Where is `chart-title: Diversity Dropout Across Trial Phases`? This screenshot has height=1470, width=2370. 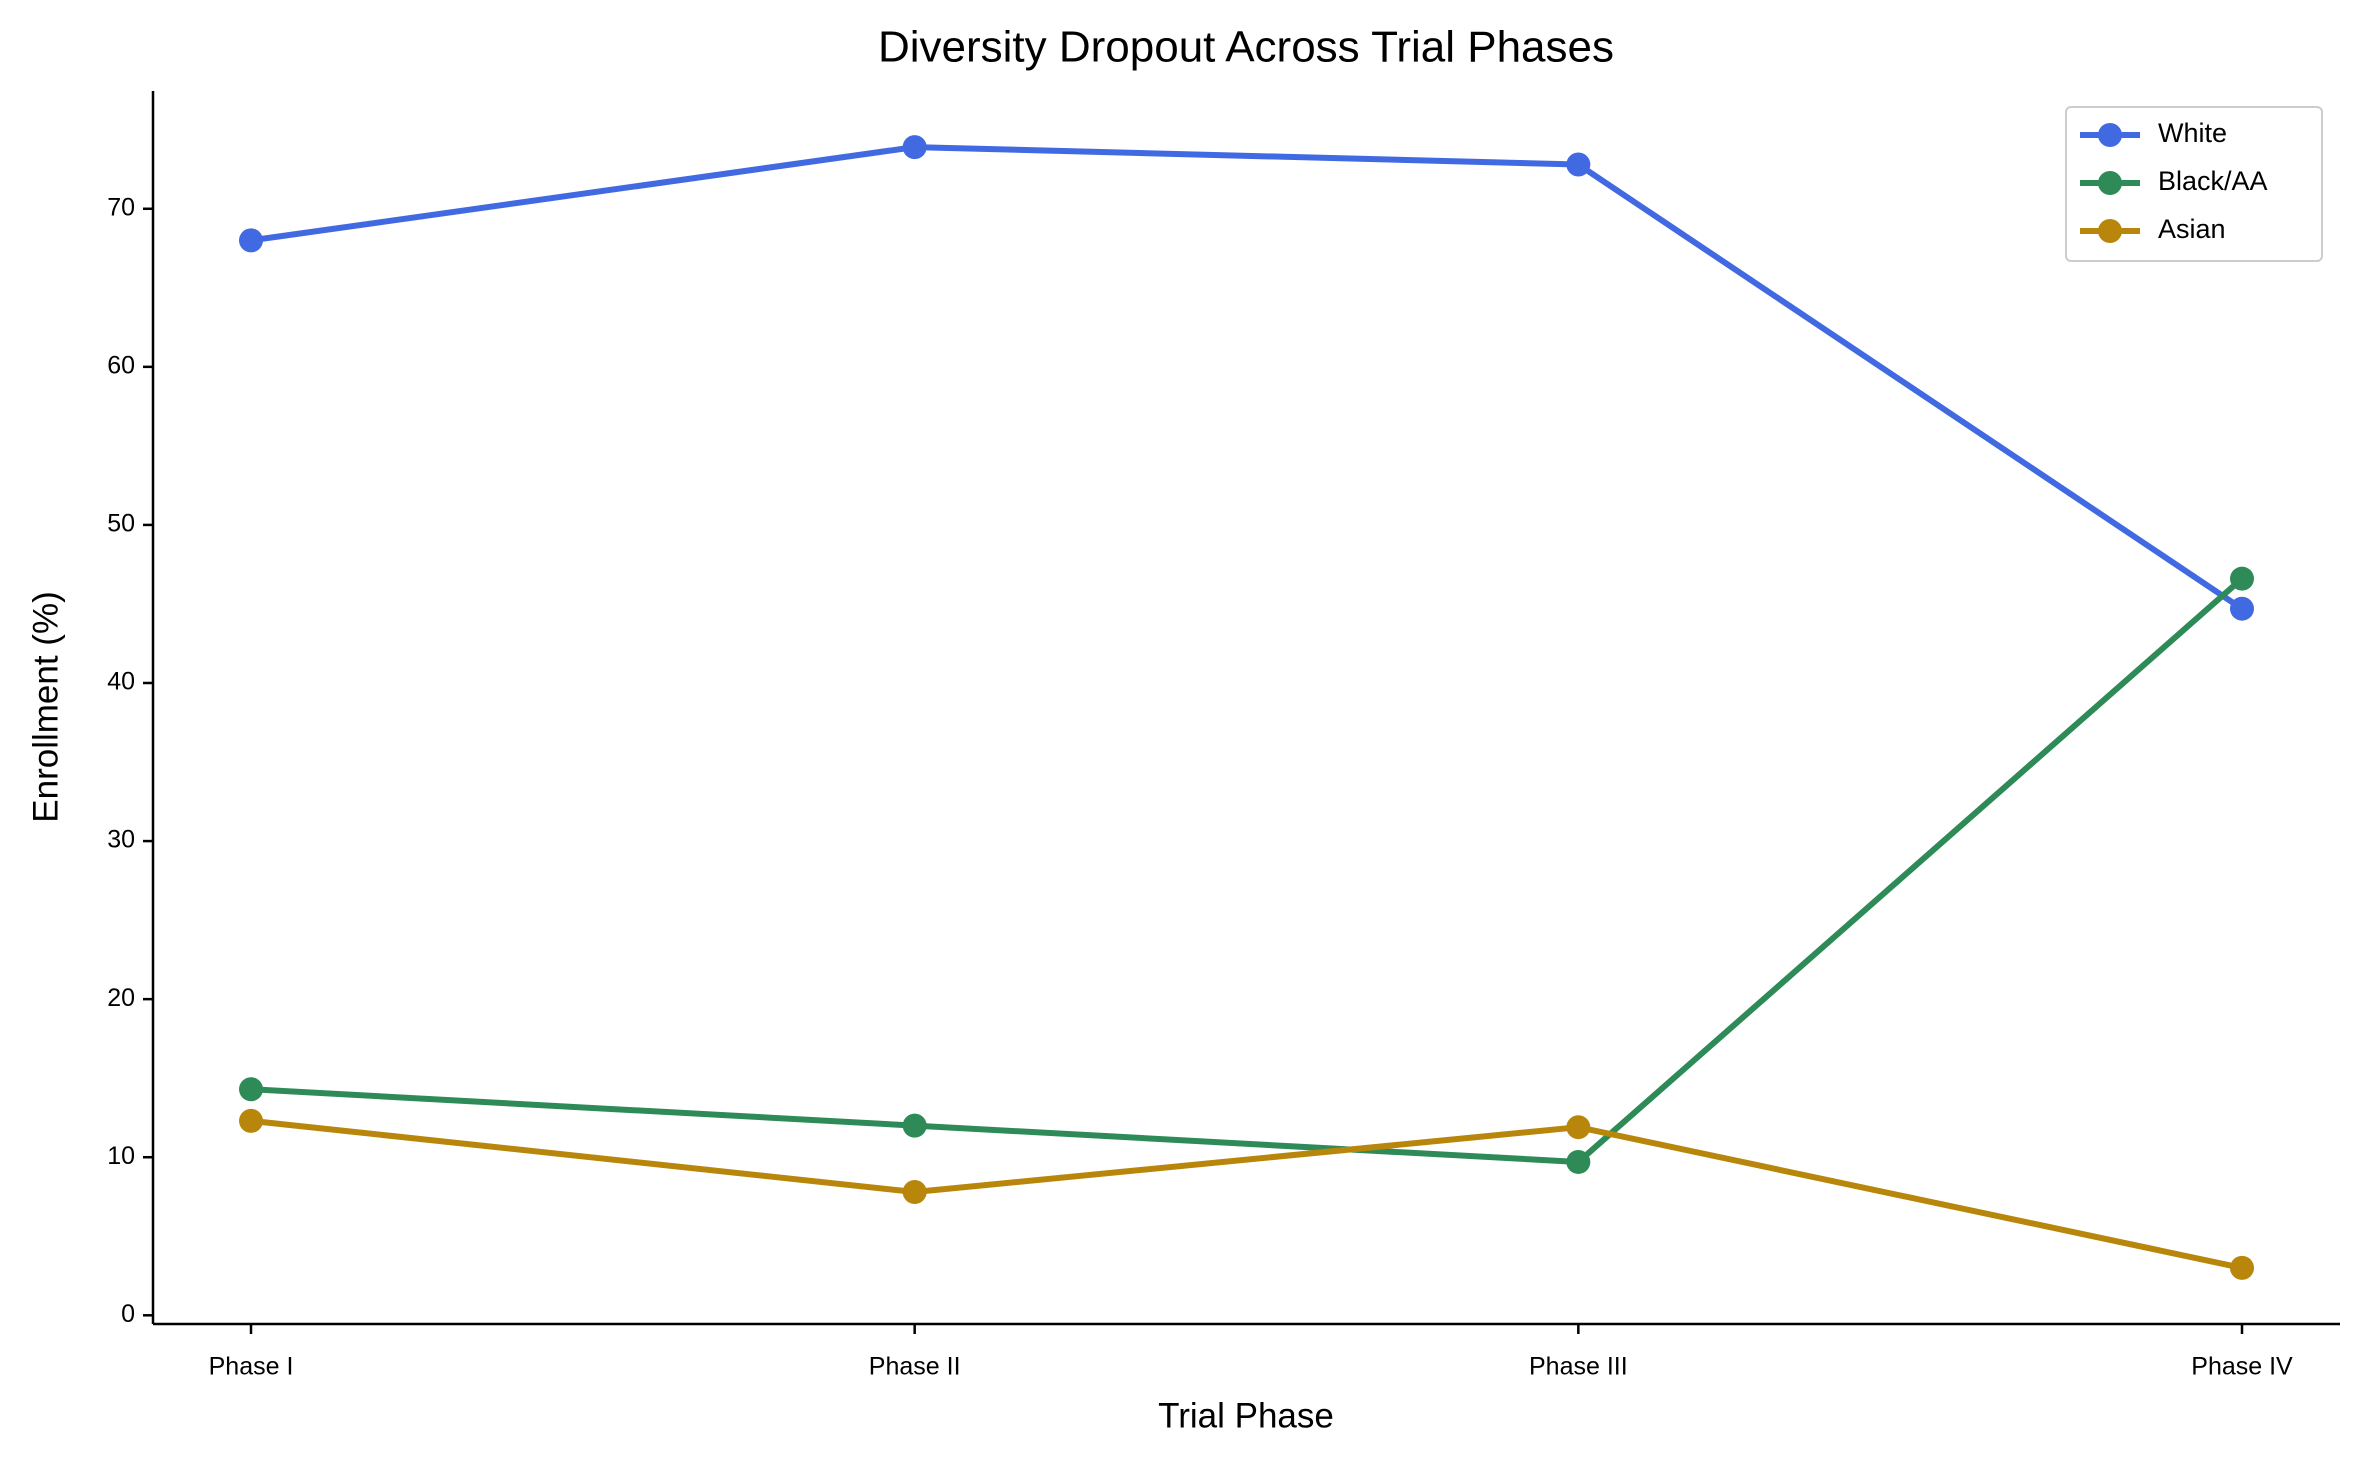 chart-title: Diversity Dropout Across Trial Phases is located at coordinates (1246, 47).